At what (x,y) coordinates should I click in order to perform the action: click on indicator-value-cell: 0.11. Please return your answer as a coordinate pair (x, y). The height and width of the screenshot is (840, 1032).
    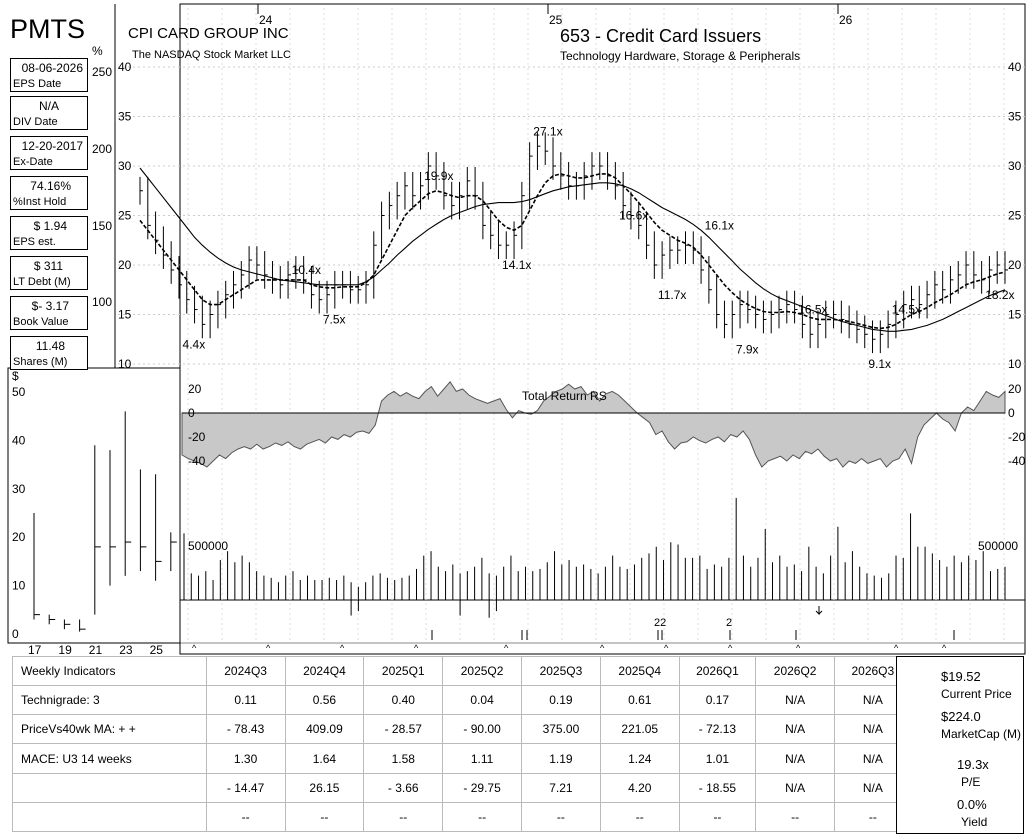
    Looking at the image, I should click on (245, 700).